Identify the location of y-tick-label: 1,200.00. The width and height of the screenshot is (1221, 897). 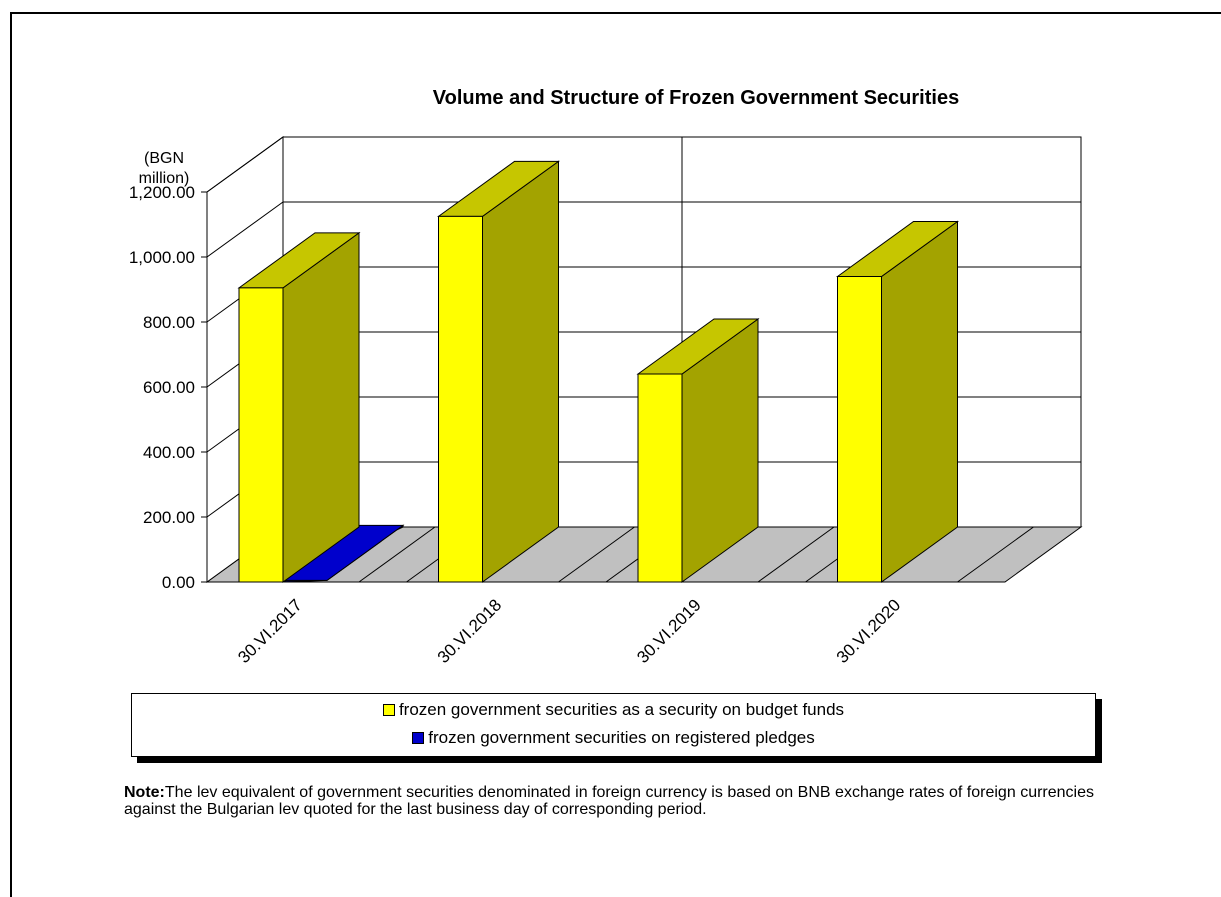
(162, 192).